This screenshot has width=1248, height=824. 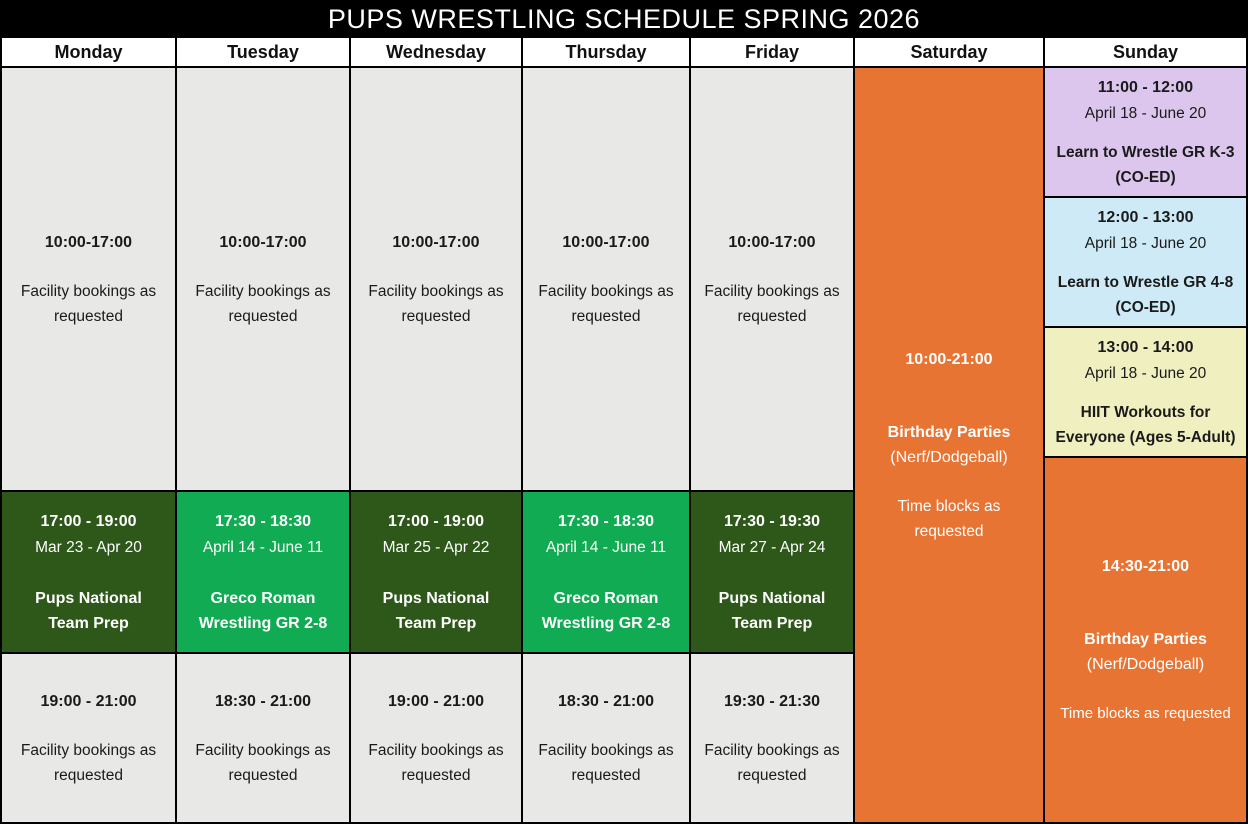 I want to click on schedule-title: PUPS WRESTLING SCHEDULE SPRING 2026, so click(x=624, y=19).